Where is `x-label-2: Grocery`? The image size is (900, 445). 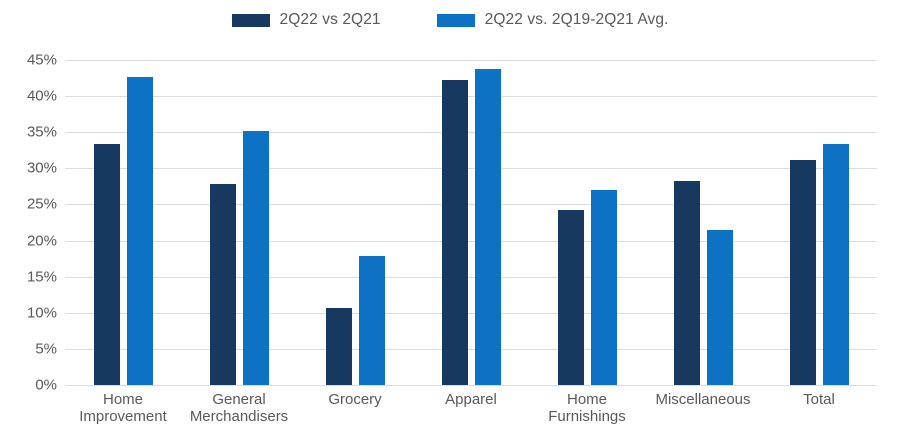 x-label-2: Grocery is located at coordinates (355, 399).